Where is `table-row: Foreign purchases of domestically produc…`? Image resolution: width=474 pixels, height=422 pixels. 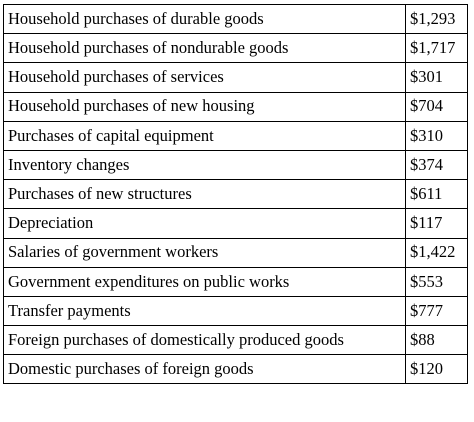
table-row: Foreign purchases of domestically produc… is located at coordinates (235, 340).